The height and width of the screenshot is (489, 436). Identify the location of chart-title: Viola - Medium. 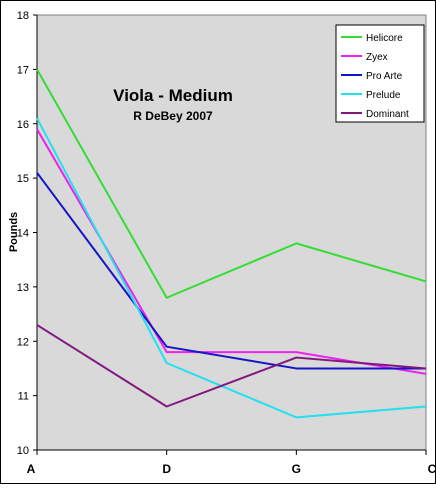
(173, 95).